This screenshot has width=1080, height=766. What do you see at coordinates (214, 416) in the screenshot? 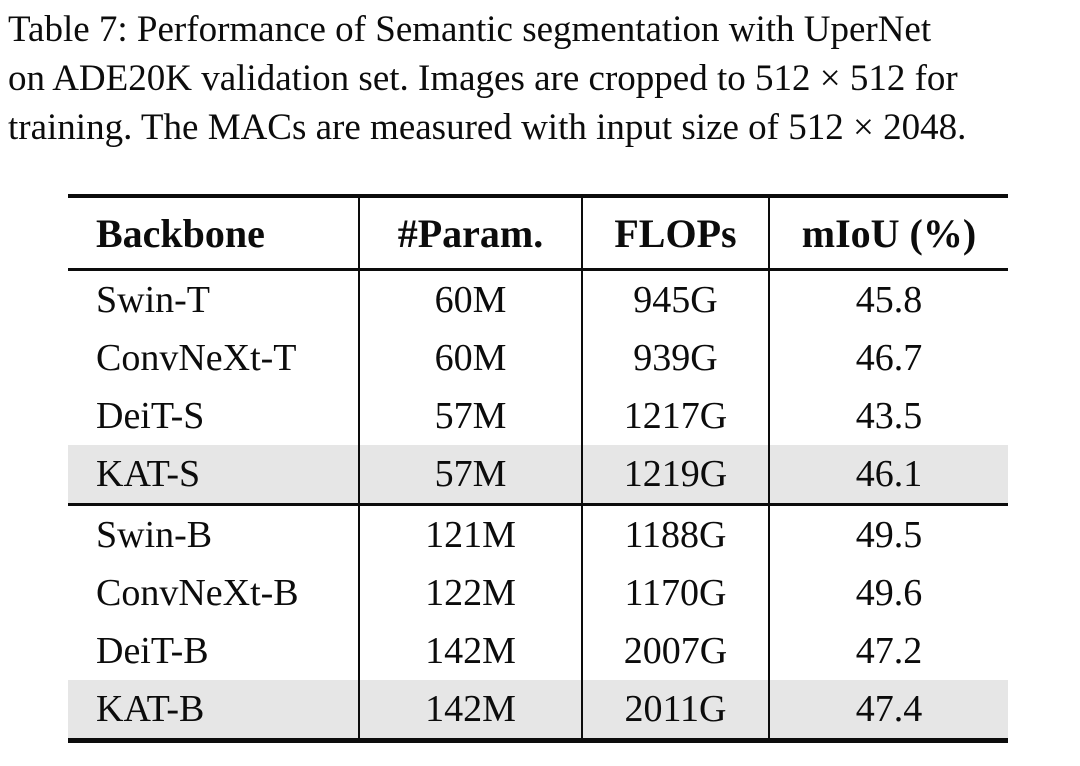
I see `cell-backbone: DeiT-S` at bounding box center [214, 416].